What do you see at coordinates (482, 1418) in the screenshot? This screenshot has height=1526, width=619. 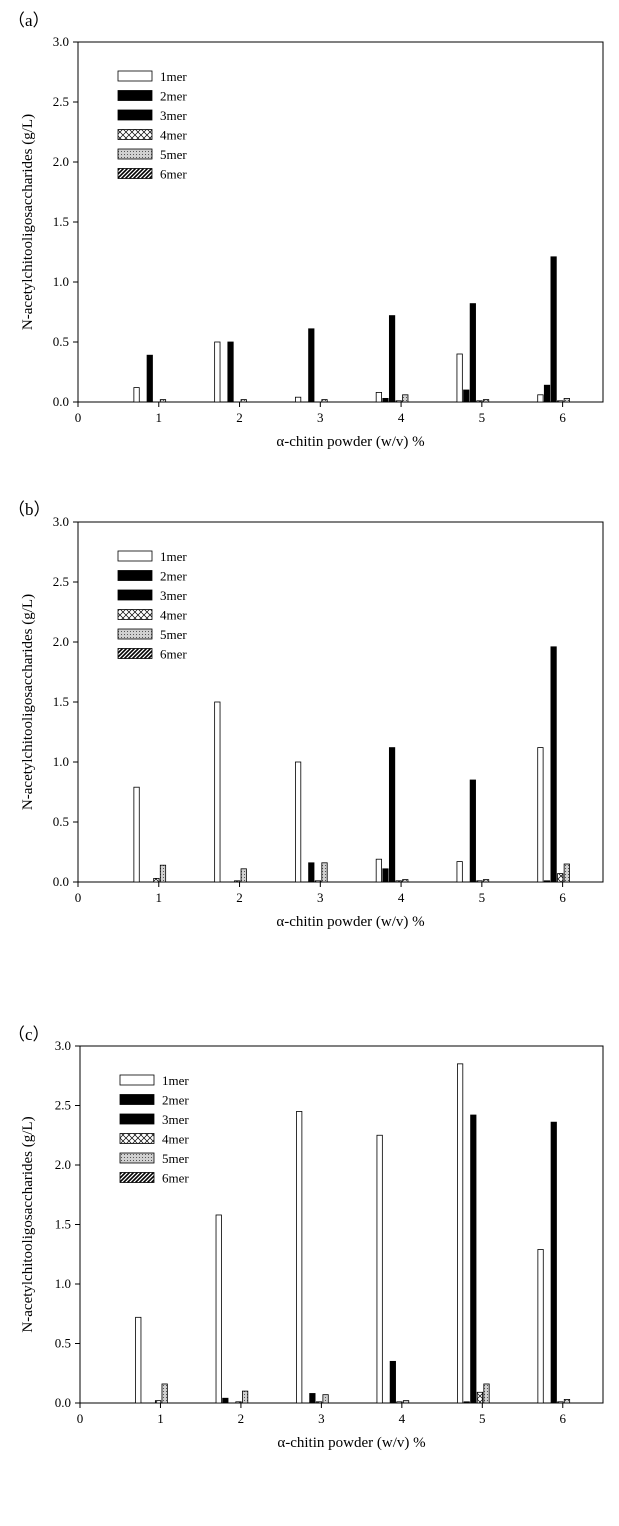 I see `x-tick-label: 5` at bounding box center [482, 1418].